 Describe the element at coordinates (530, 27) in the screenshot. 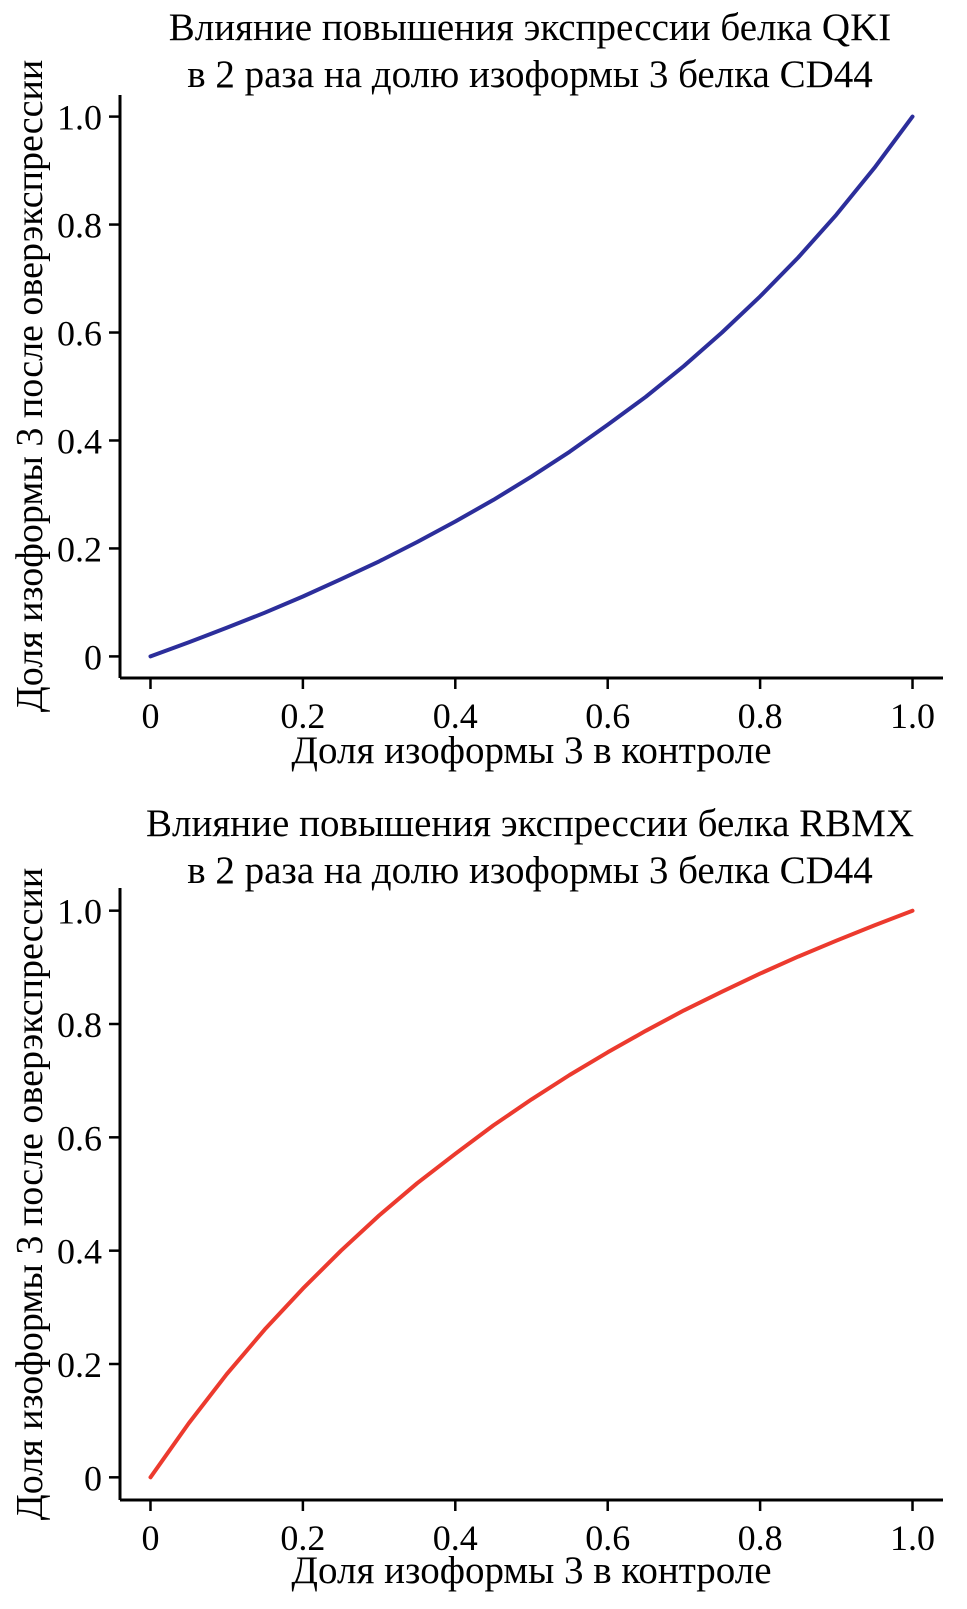

I see `qki-chart-title-line1: Влияние повышения экспрессии белка QKI` at that location.